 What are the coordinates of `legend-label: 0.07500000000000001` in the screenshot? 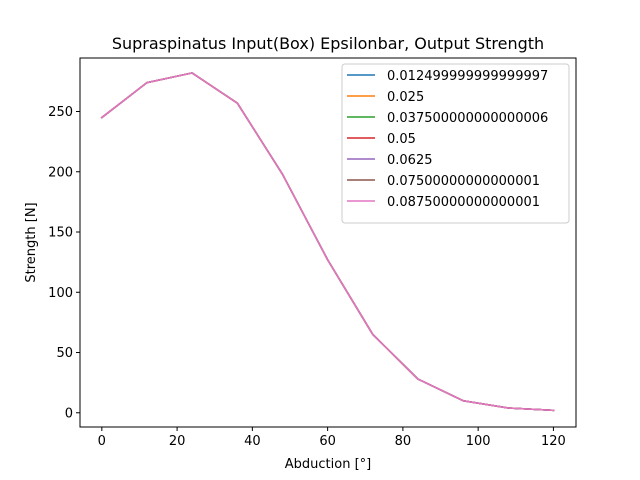 It's located at (463, 181).